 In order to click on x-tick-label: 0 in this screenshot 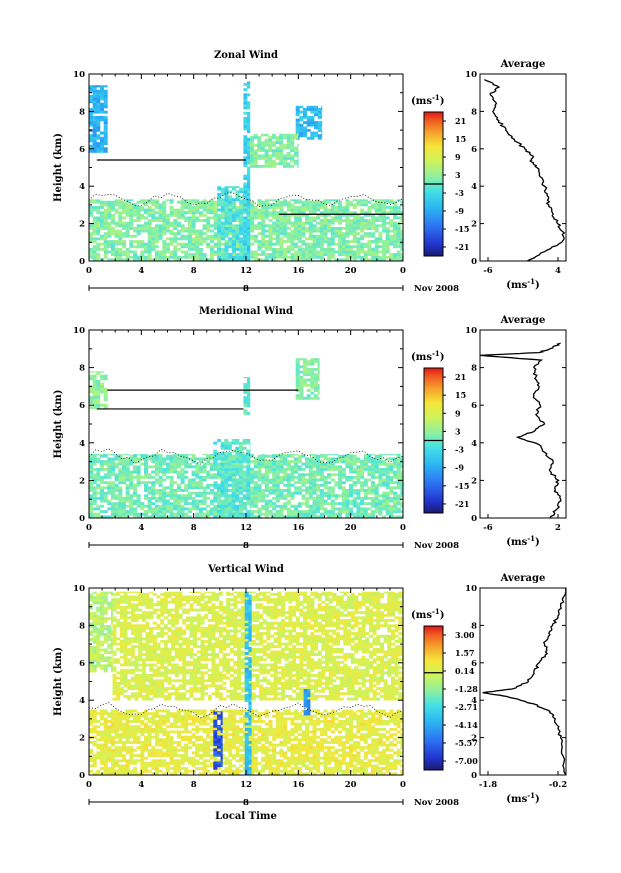, I will do `click(89, 271)`.